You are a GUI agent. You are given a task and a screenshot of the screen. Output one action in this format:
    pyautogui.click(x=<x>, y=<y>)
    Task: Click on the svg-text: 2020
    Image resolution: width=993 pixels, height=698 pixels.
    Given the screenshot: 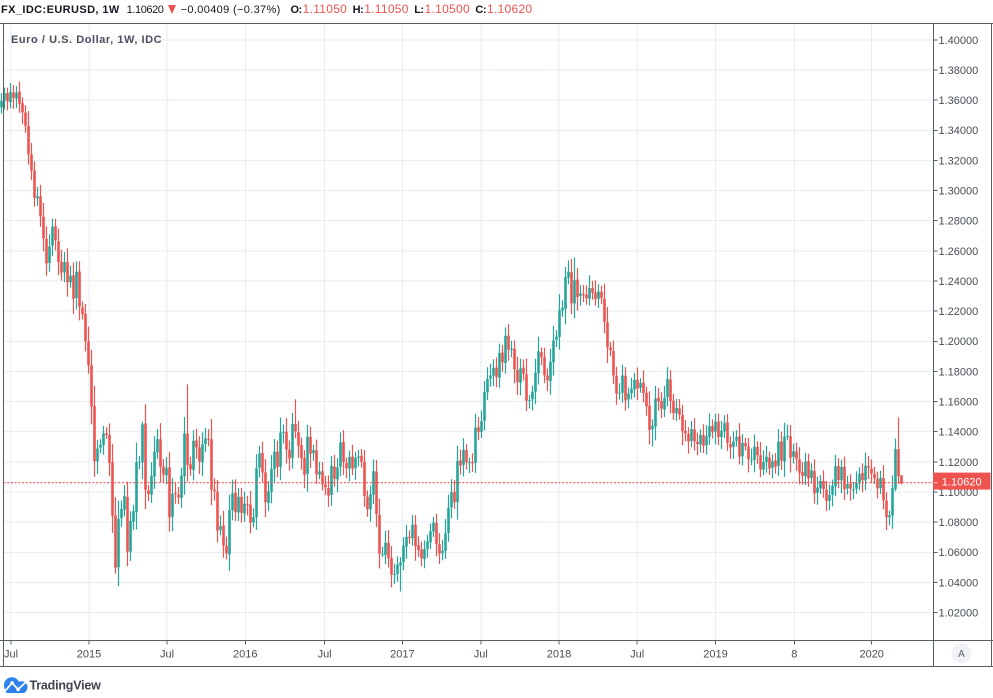 What is the action you would take?
    pyautogui.click(x=871, y=655)
    